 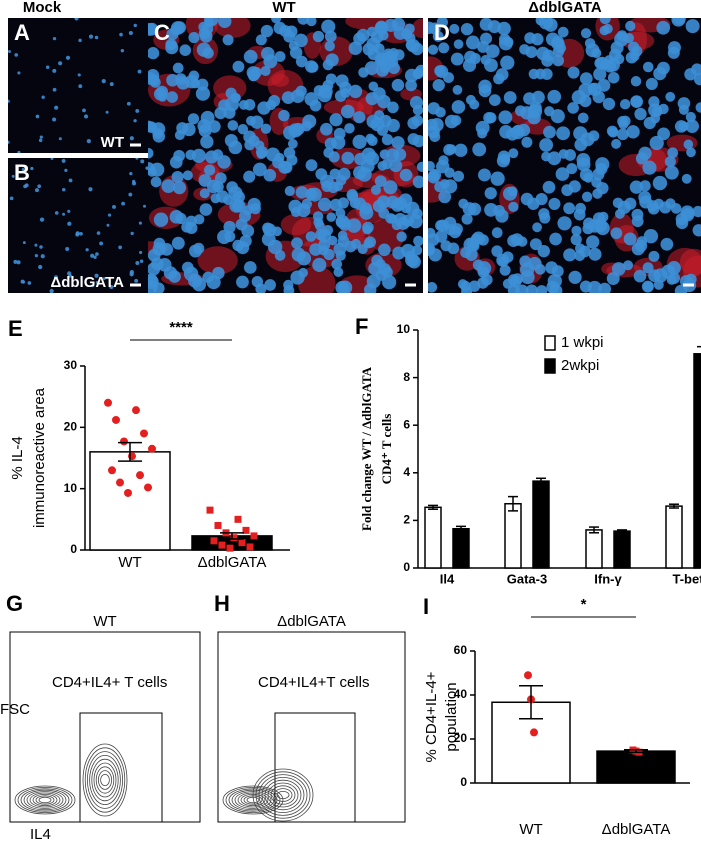 I want to click on panel-letter: I, so click(x=426, y=606).